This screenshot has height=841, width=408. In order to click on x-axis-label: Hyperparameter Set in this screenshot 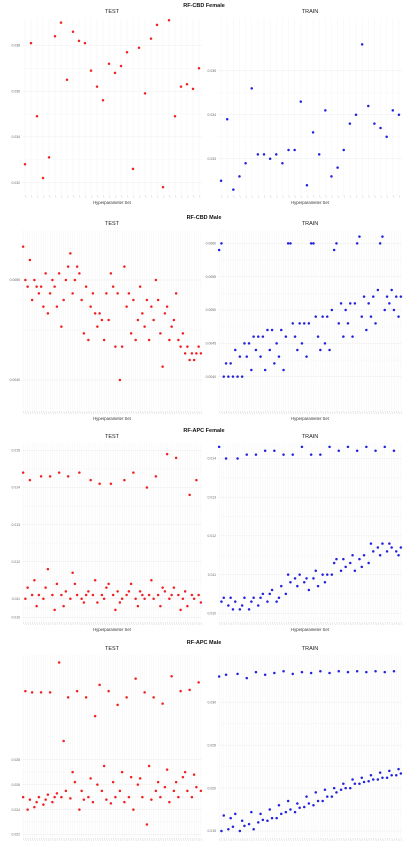, I will do `click(112, 418)`.